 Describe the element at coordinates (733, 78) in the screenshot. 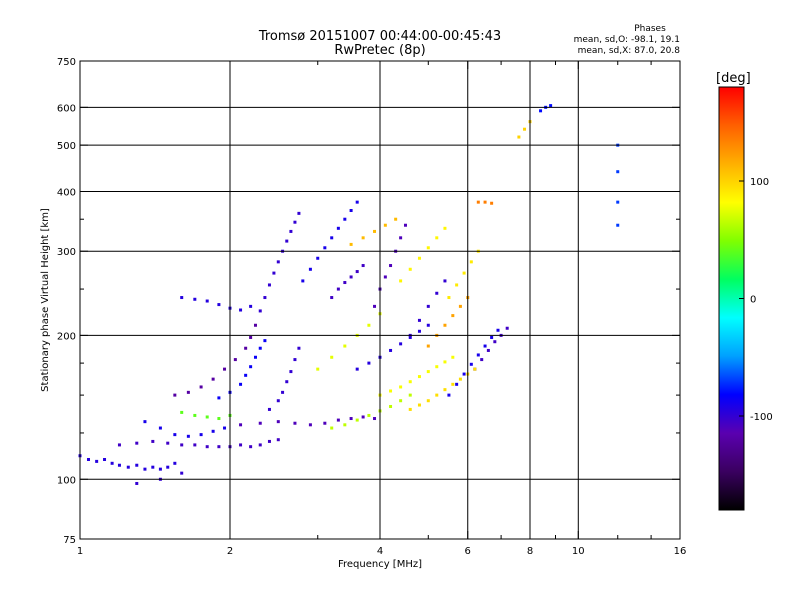

I see `colorbar-label: [deg]` at that location.